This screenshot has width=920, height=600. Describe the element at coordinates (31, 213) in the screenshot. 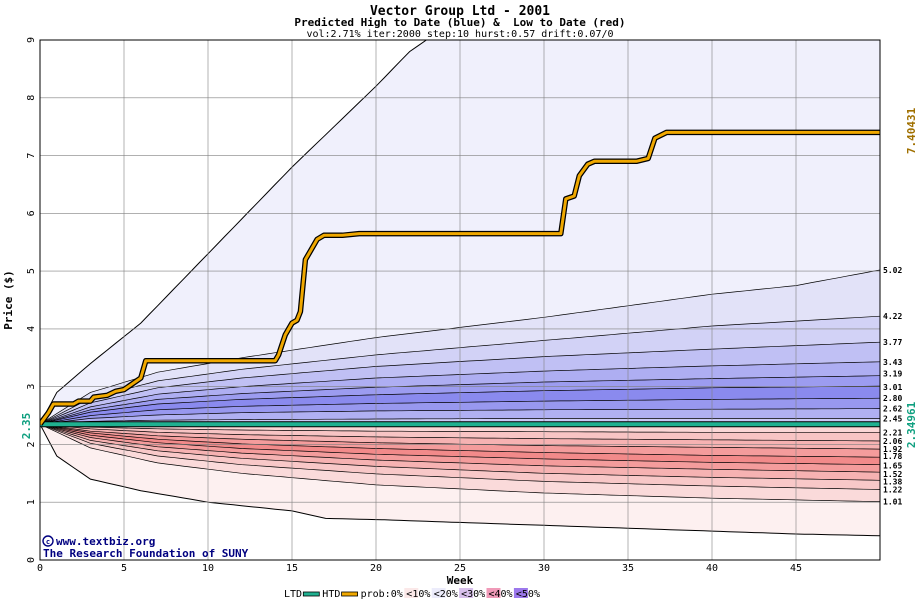

I see `y-tick-label: 6` at that location.